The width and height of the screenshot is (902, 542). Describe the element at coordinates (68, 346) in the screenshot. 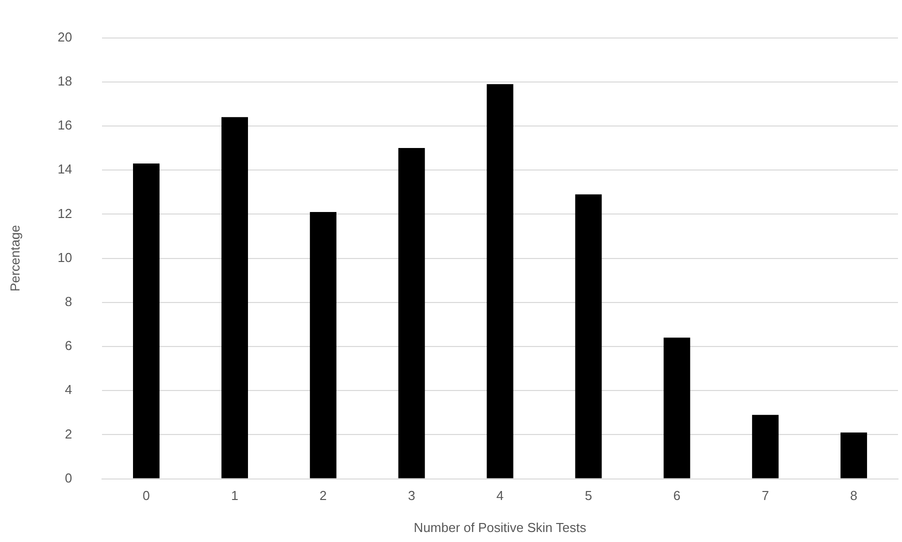

I see `y-tick-label: 6` at that location.